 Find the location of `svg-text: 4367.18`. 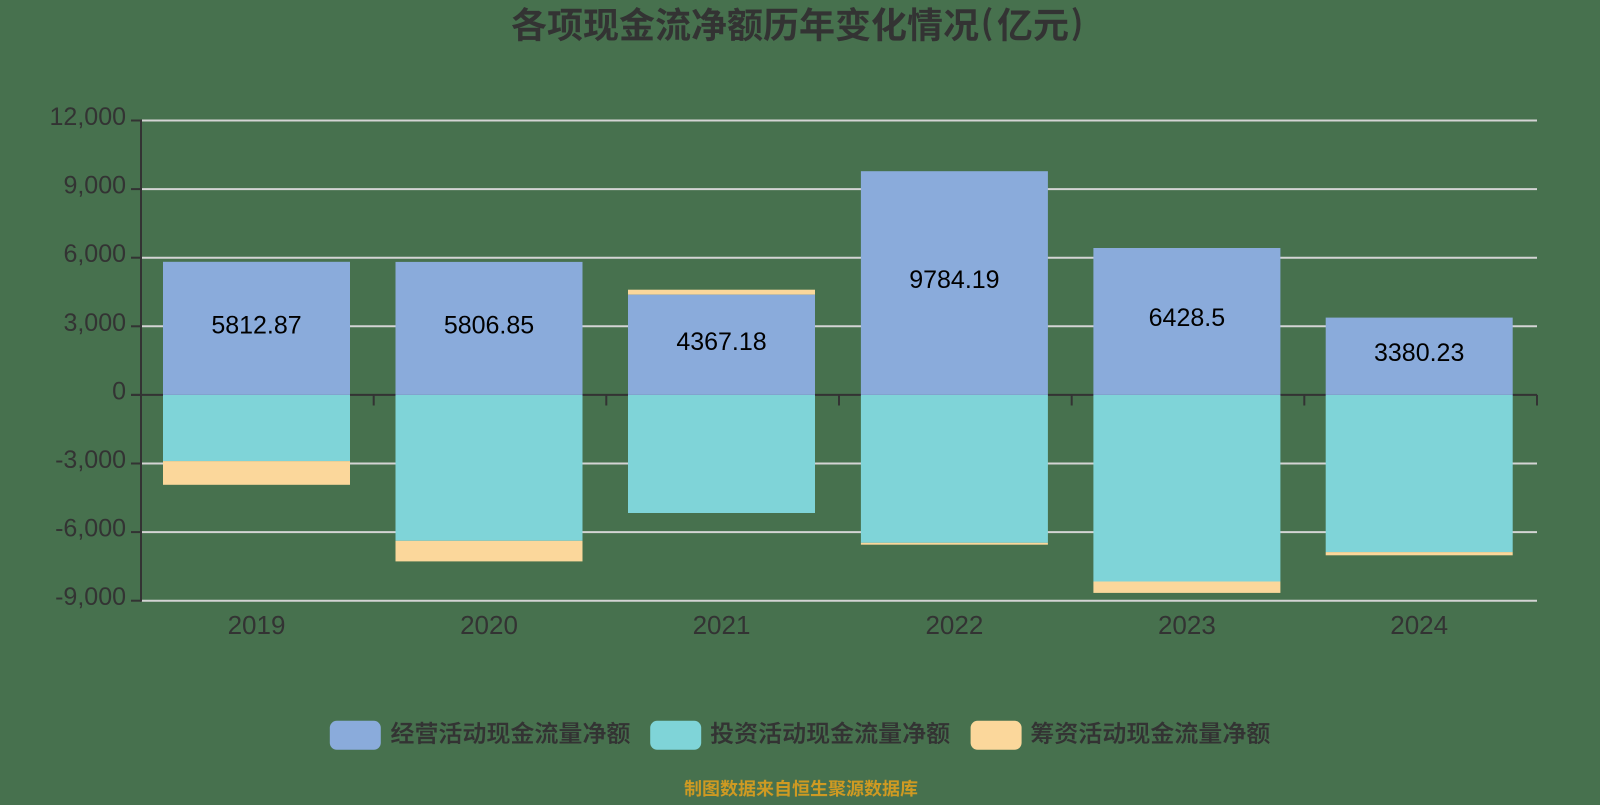

svg-text: 4367.18 is located at coordinates (721, 342).